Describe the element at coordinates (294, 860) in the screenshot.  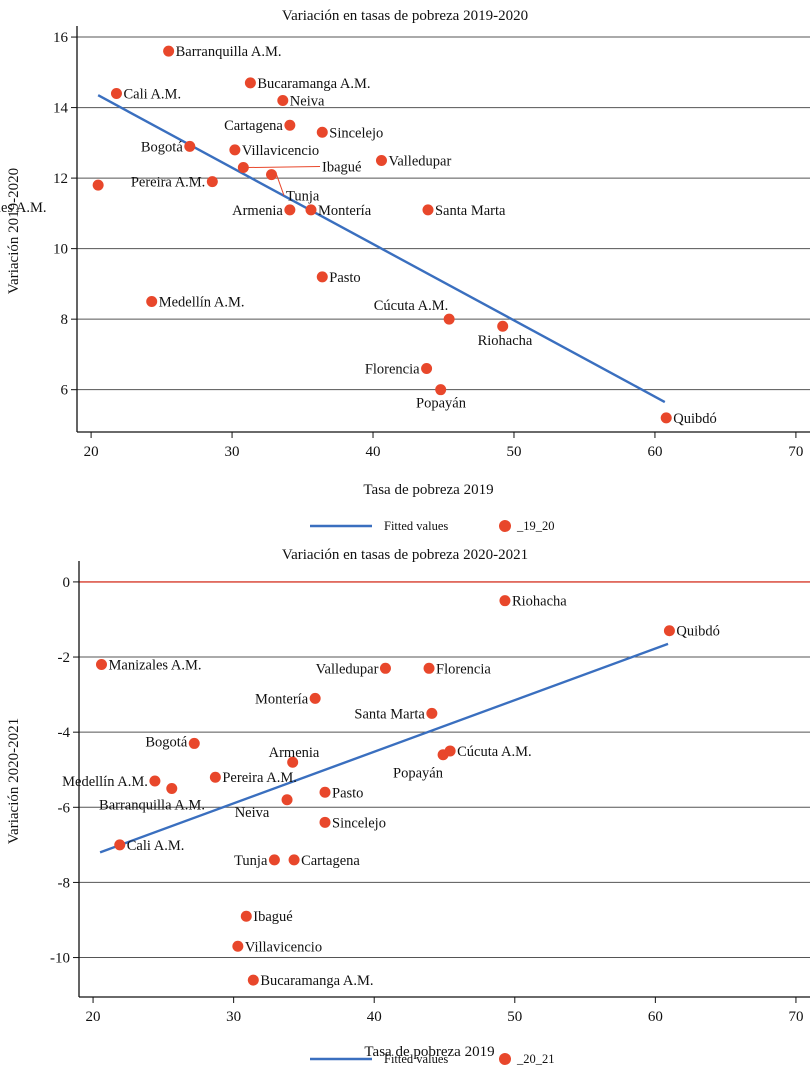
I see `point-cartagena` at that location.